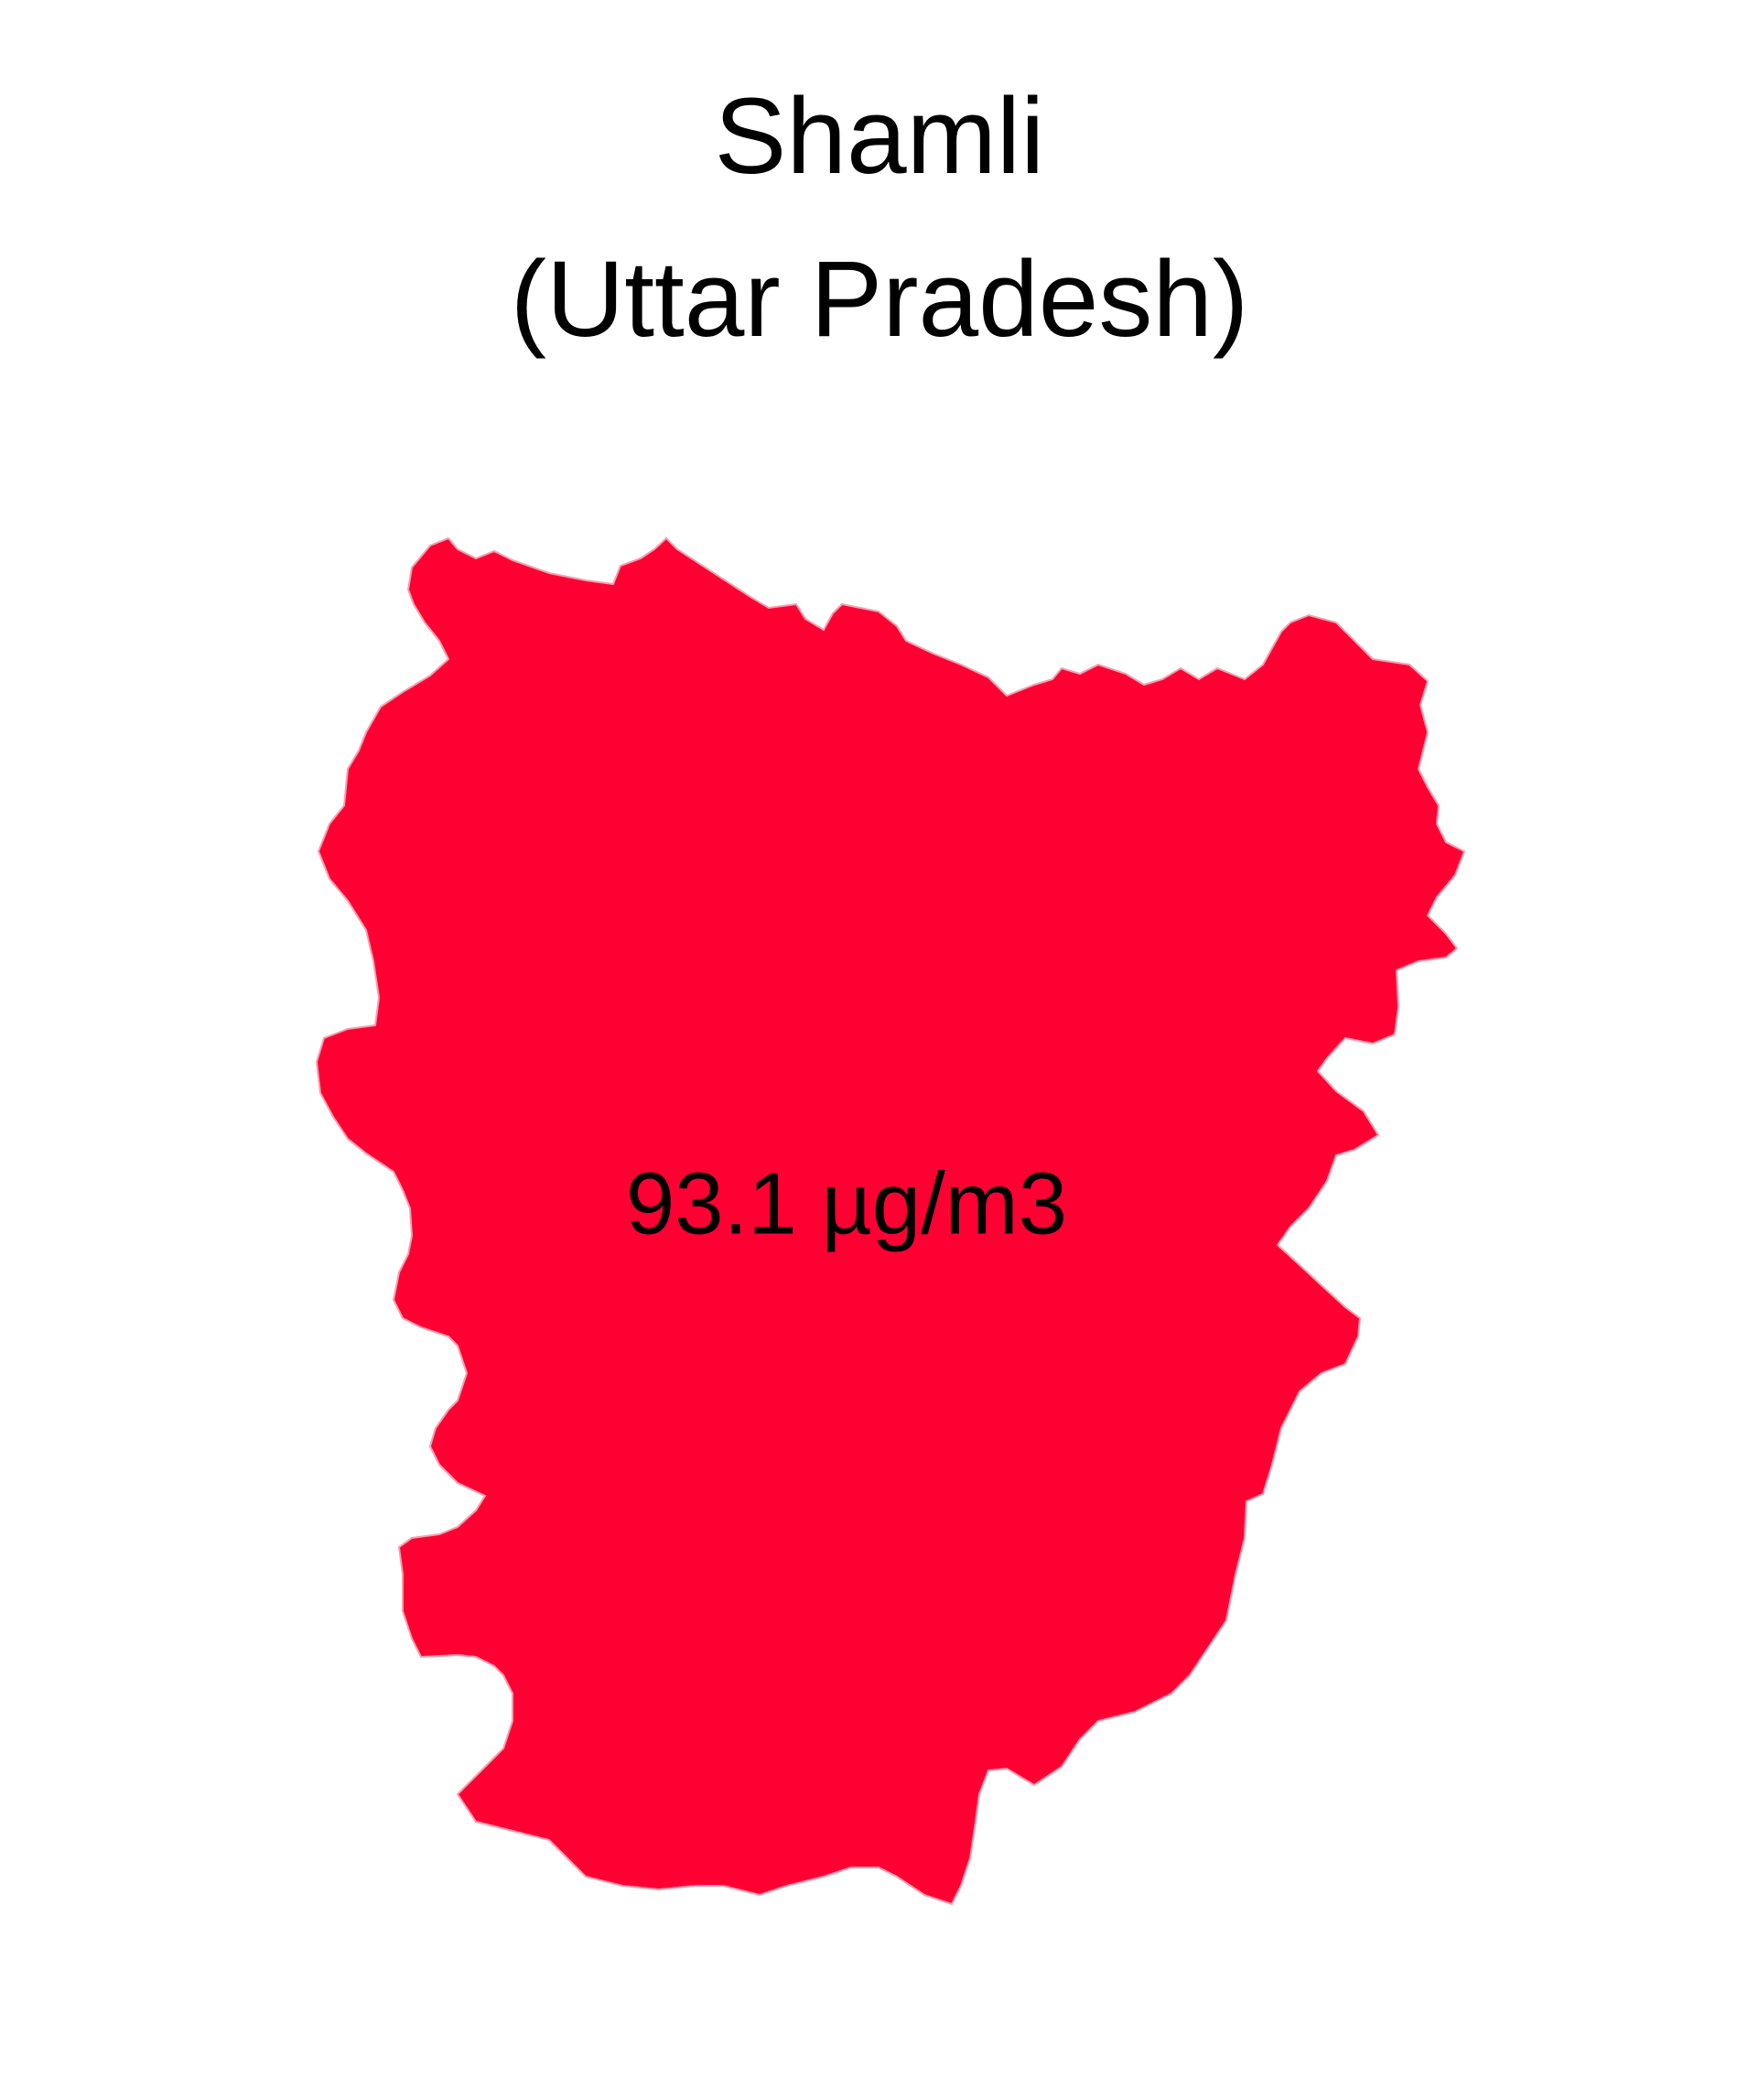  What do you see at coordinates (879, 299) in the screenshot?
I see `map-subtitle: (Uttar Pradesh)` at bounding box center [879, 299].